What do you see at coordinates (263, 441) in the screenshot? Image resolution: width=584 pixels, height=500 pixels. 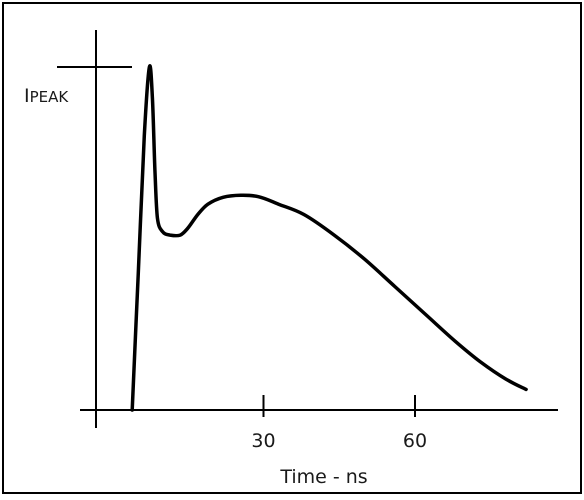 I see `x-tick-label-30: 30` at bounding box center [263, 441].